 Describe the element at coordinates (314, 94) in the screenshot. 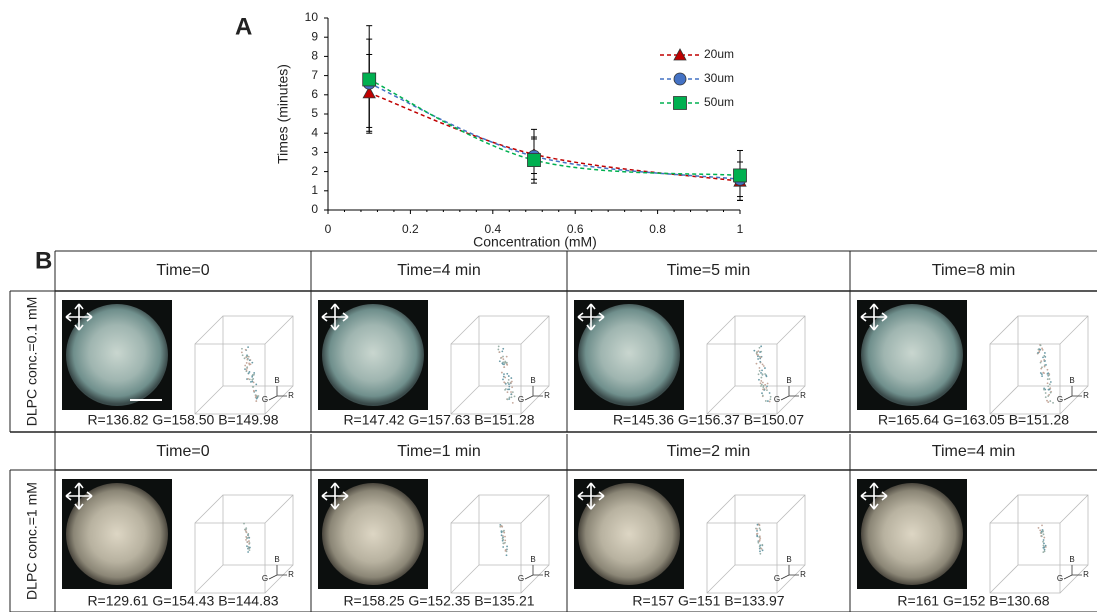

I see `y-tick-label: 6` at that location.